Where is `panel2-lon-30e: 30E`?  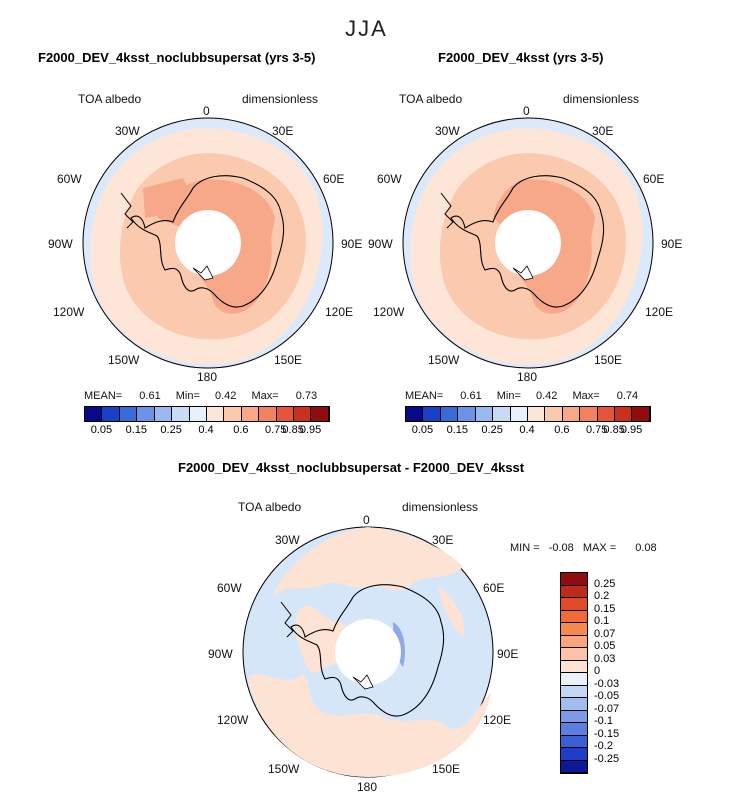 panel2-lon-30e: 30E is located at coordinates (603, 131).